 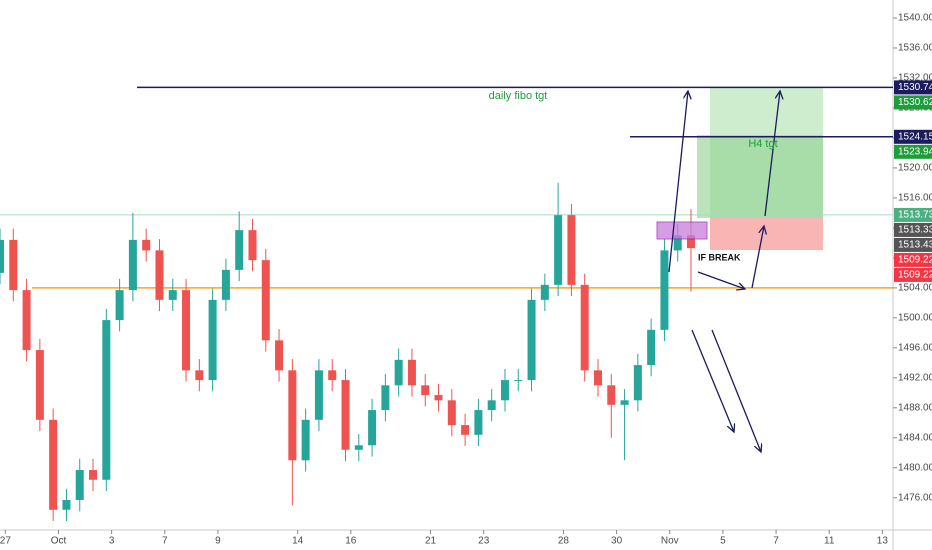 What do you see at coordinates (915, 198) in the screenshot?
I see `y-tick-label: 1516.00` at bounding box center [915, 198].